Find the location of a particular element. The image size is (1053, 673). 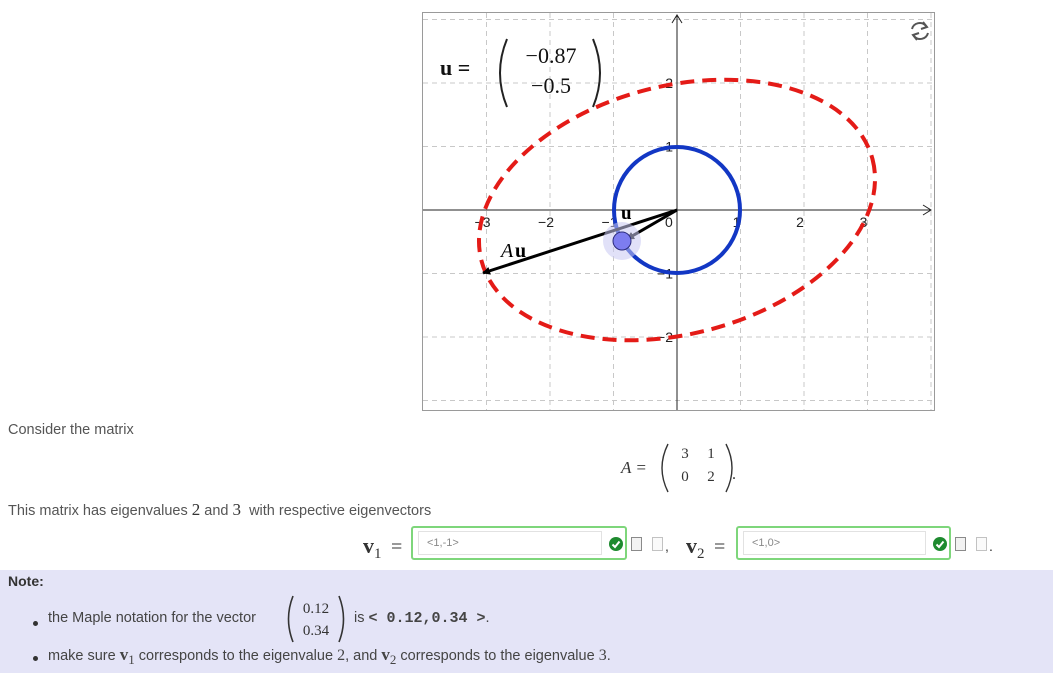

u-vector-values: −0.87 −0.5 is located at coordinates (551, 71).